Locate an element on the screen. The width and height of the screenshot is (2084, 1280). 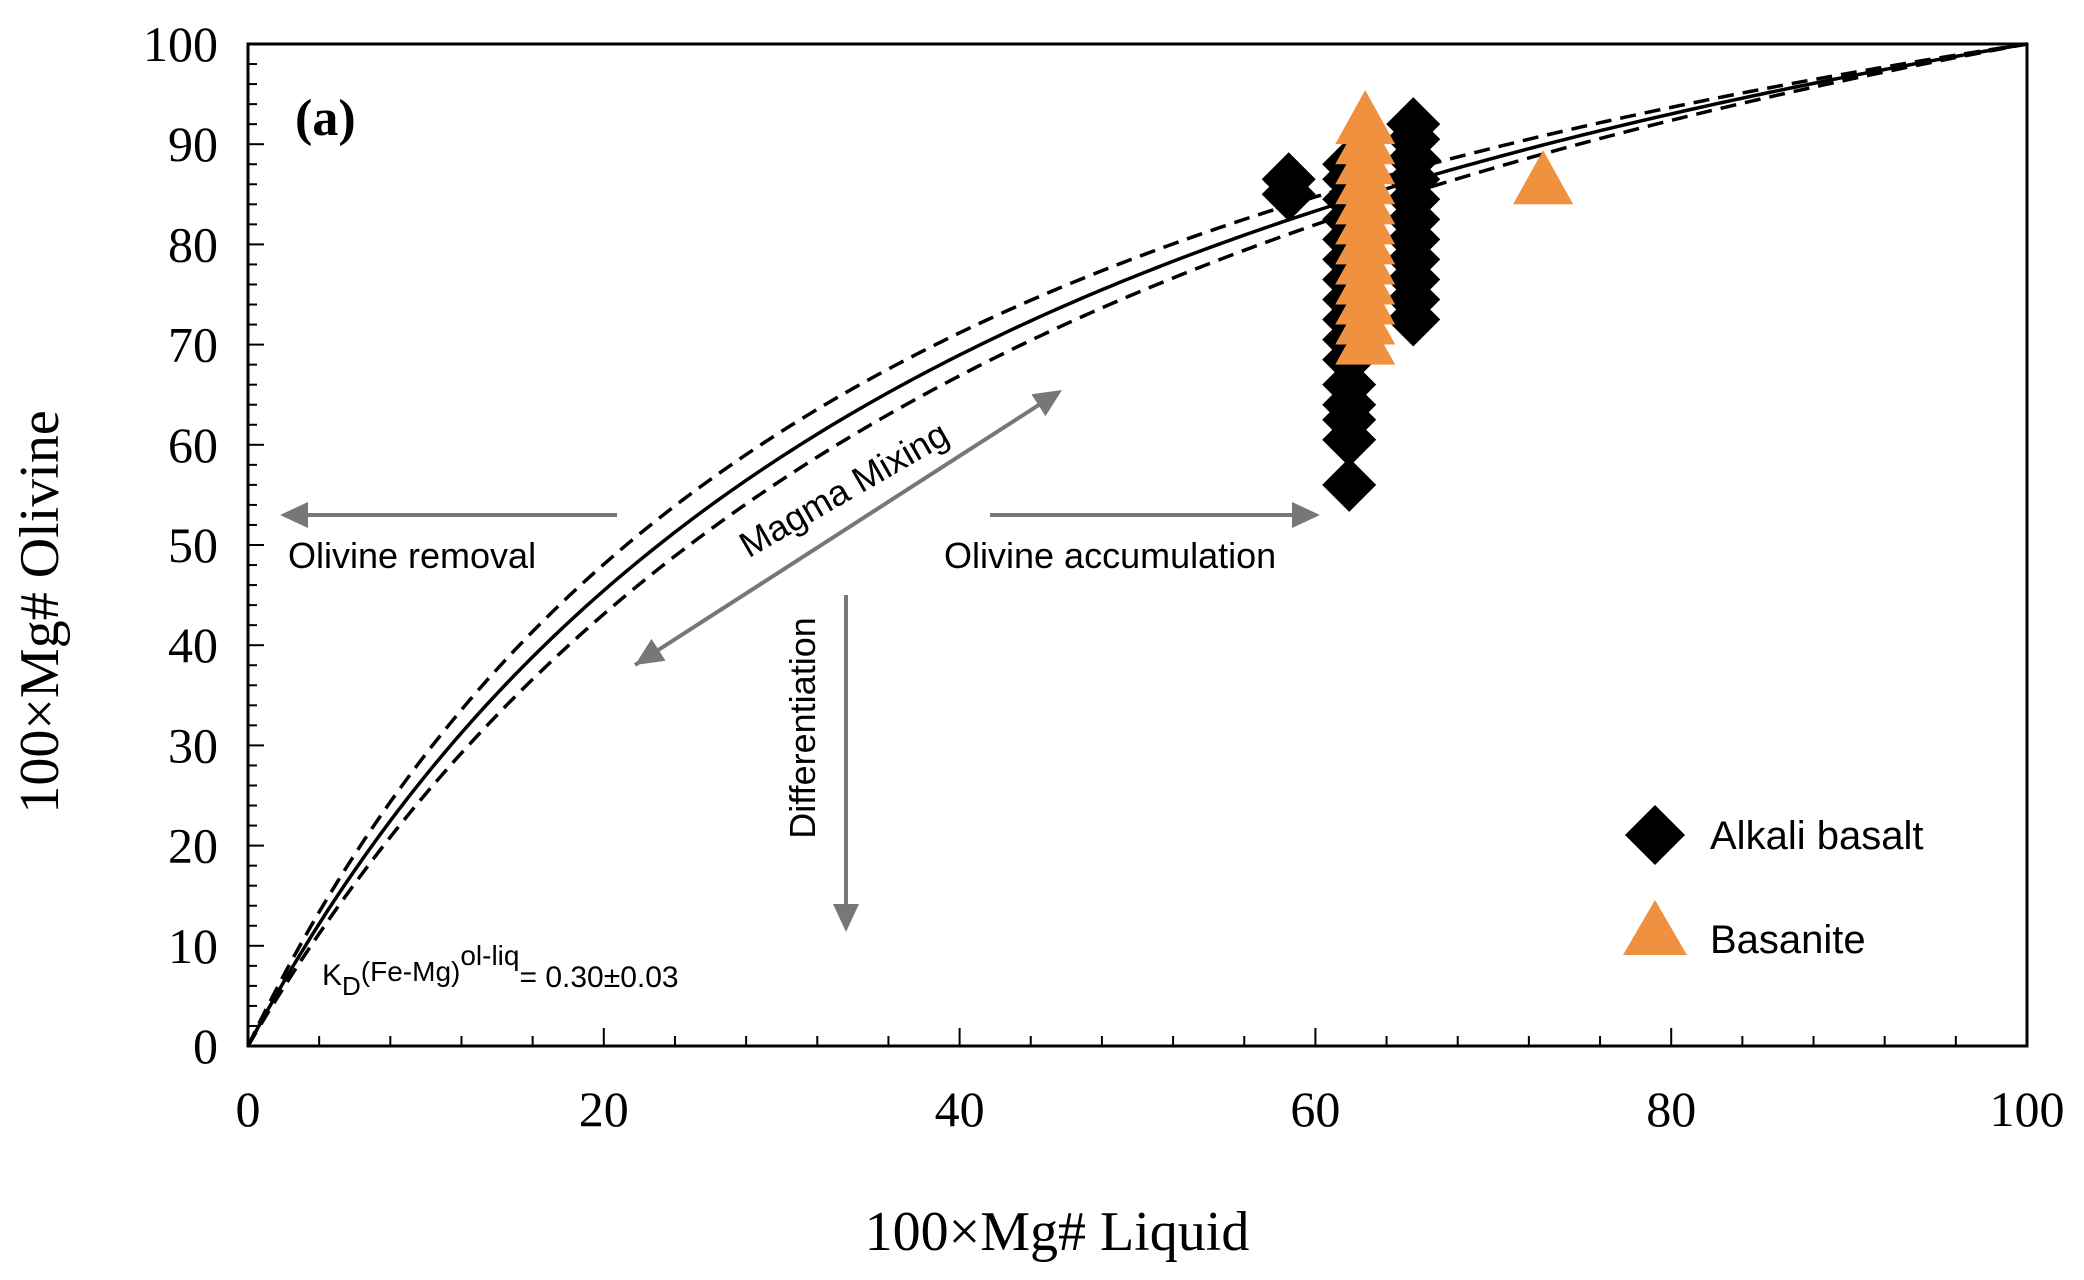
x-axis-title: 100×Mg# Liquid is located at coordinates (1057, 1232).